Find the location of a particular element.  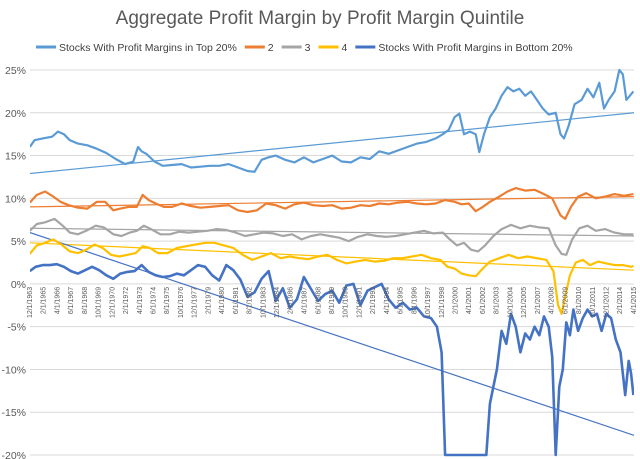

y-tick-label: 0% is located at coordinates (18, 285).